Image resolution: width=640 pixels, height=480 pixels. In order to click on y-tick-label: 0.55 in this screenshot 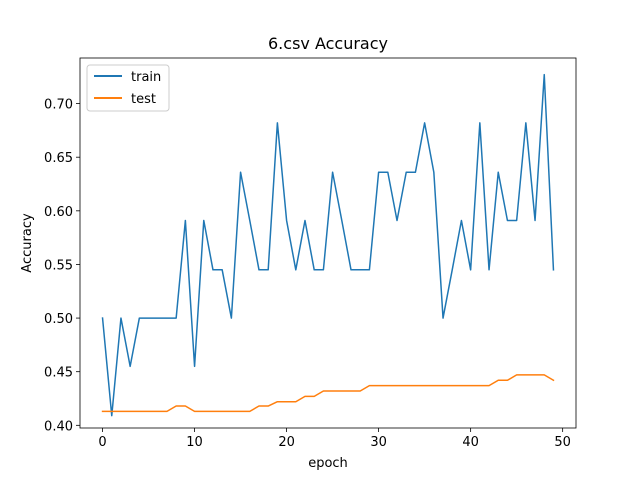, I will do `click(58, 265)`.